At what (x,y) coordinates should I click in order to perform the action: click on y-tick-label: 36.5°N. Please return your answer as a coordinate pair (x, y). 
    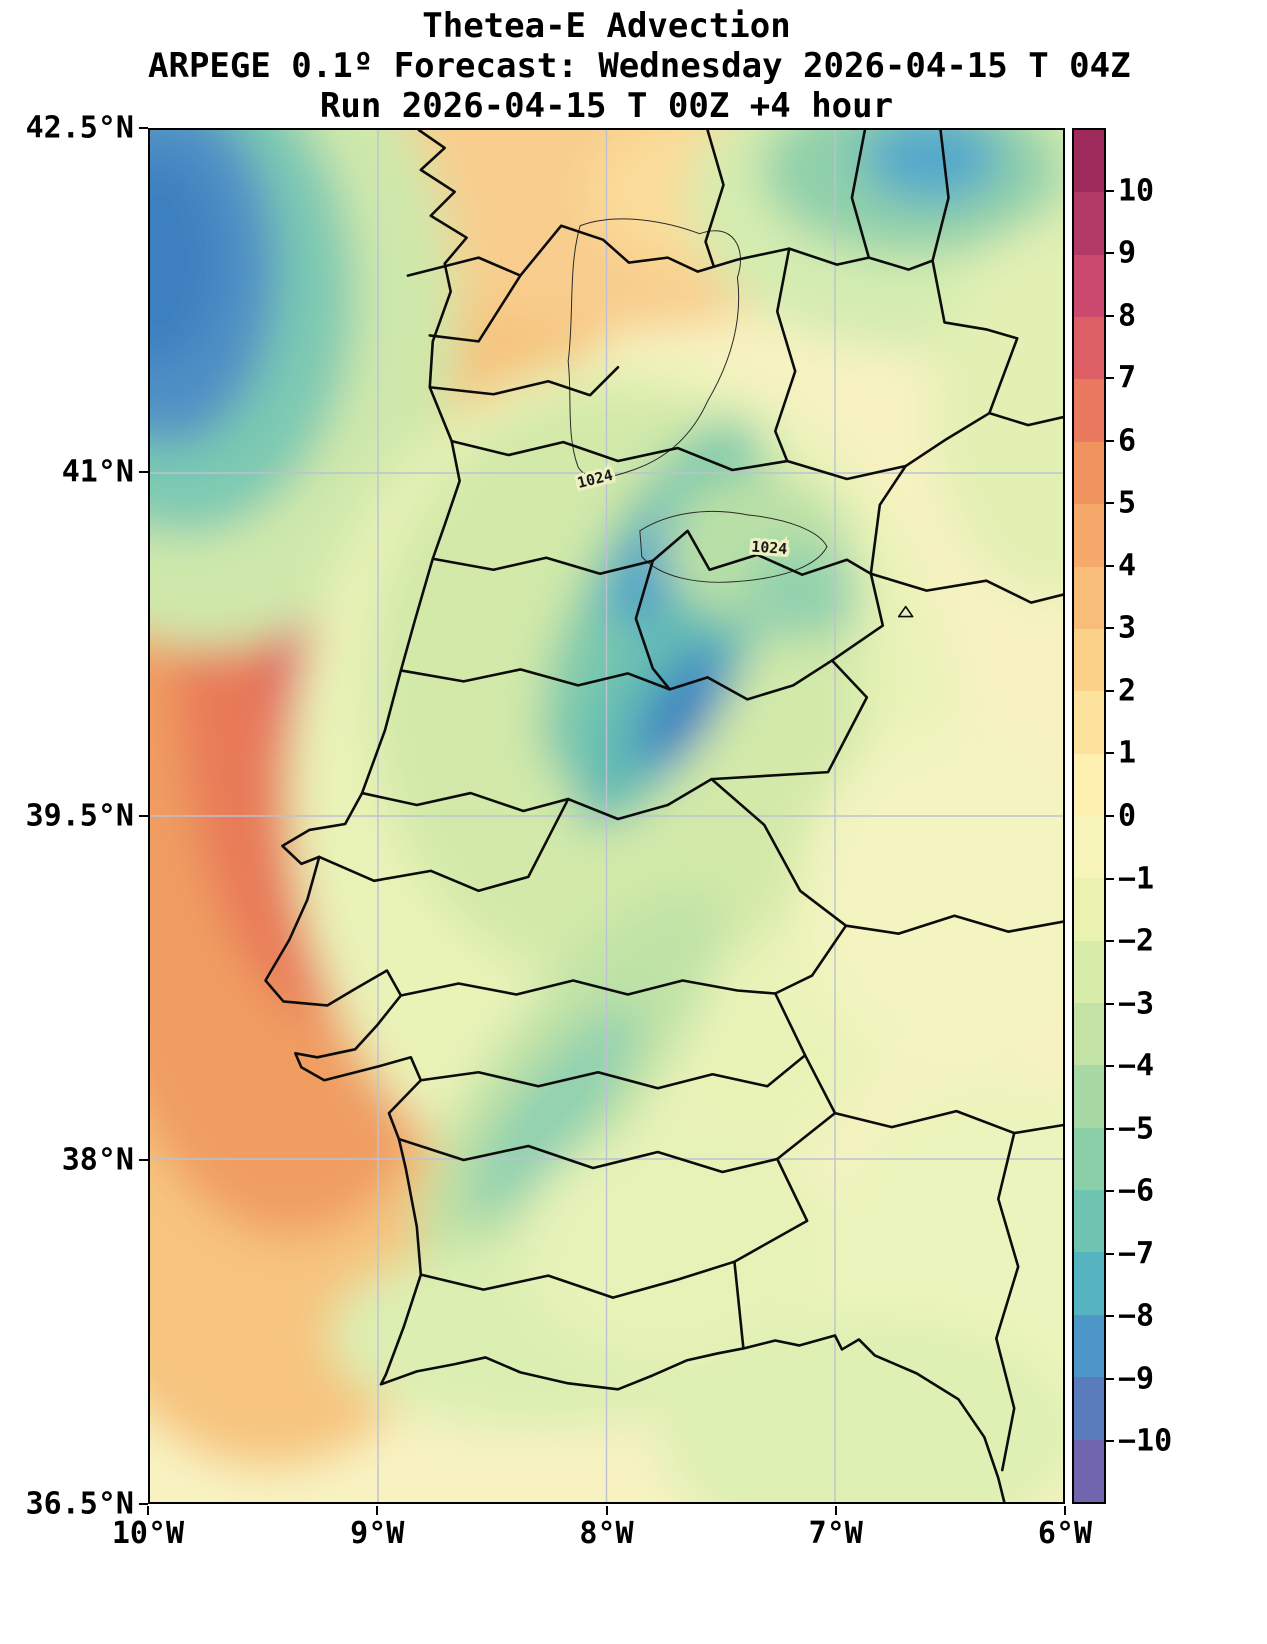
    Looking at the image, I should click on (79, 1504).